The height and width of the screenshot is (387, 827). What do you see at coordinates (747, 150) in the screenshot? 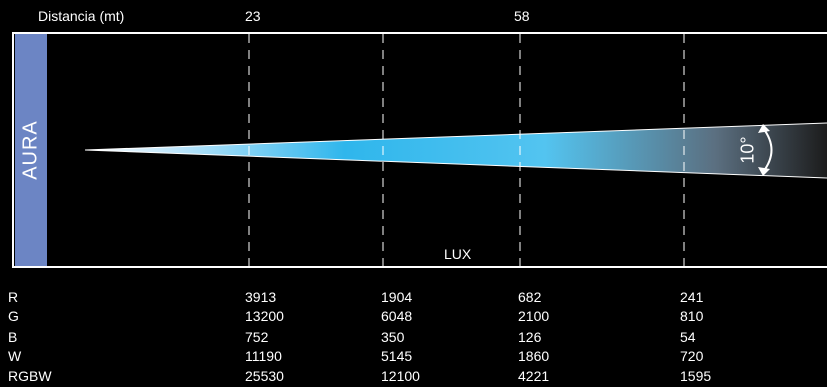
I see `beam-angle-label: 10°` at bounding box center [747, 150].